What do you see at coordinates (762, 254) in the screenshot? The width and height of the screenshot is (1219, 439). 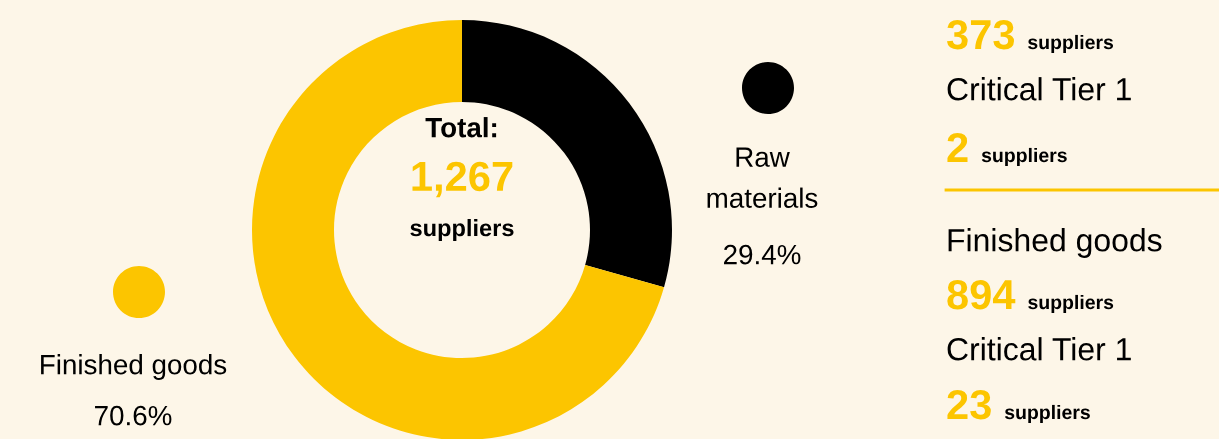 I see `data-label: 29.4%` at bounding box center [762, 254].